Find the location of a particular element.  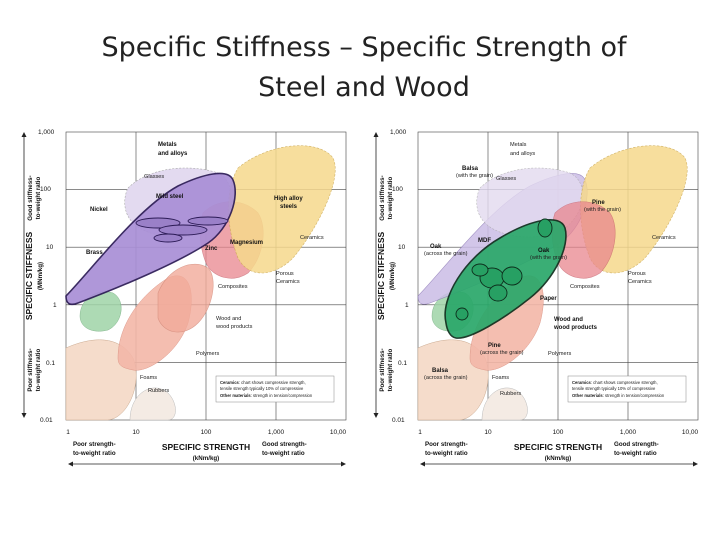

label-porous: Porous is located at coordinates (285, 274).